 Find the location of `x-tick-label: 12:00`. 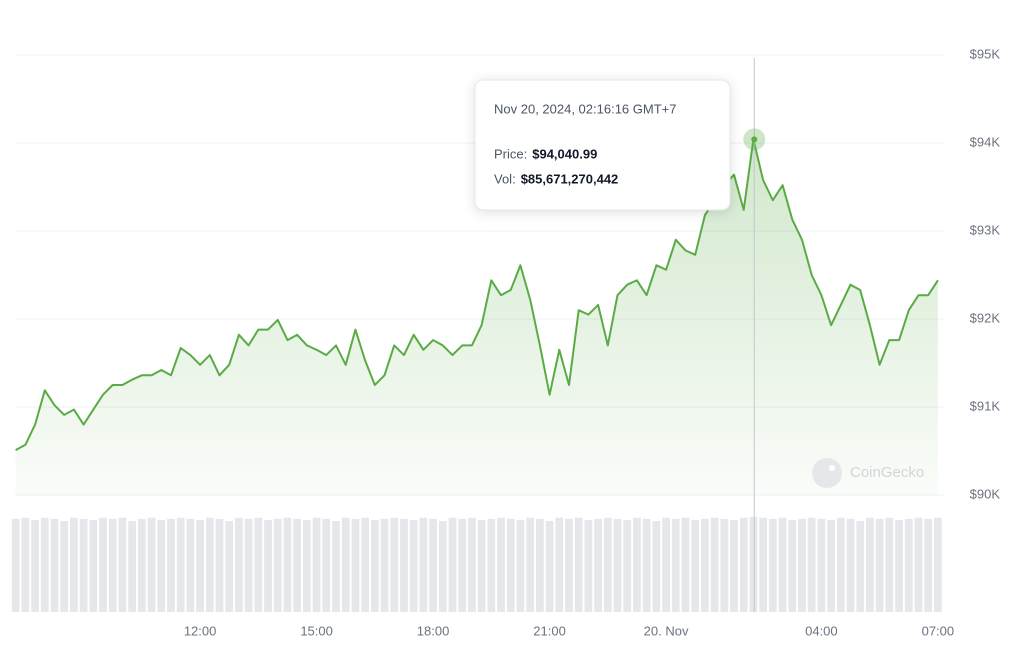

x-tick-label: 12:00 is located at coordinates (200, 630).